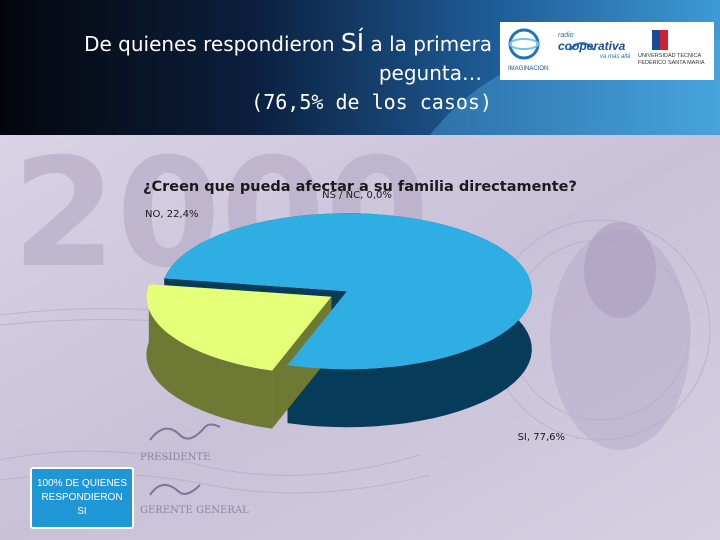 This screenshot has height=540, width=720. What do you see at coordinates (239, 327) in the screenshot?
I see `pie-slice-no` at bounding box center [239, 327].